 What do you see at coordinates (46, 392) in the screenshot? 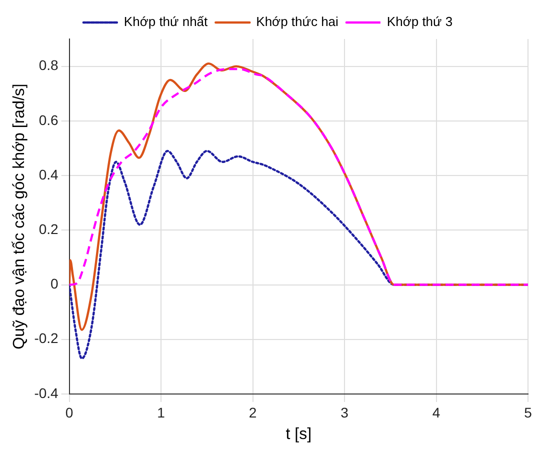
I see `y-tick-label: -0.4` at bounding box center [46, 392].